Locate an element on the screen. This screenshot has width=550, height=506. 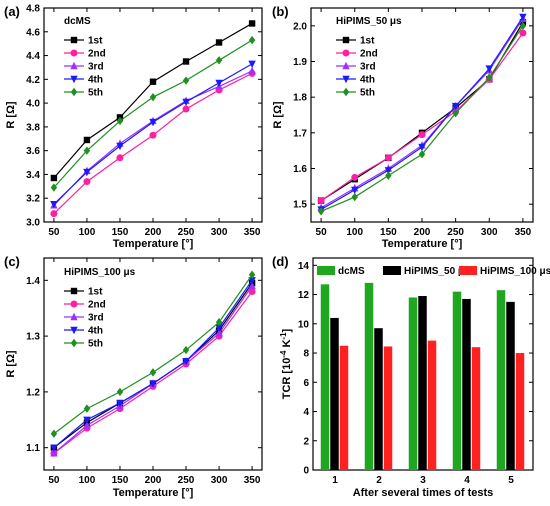
y-tick-label: 3.6 is located at coordinates (33, 151).